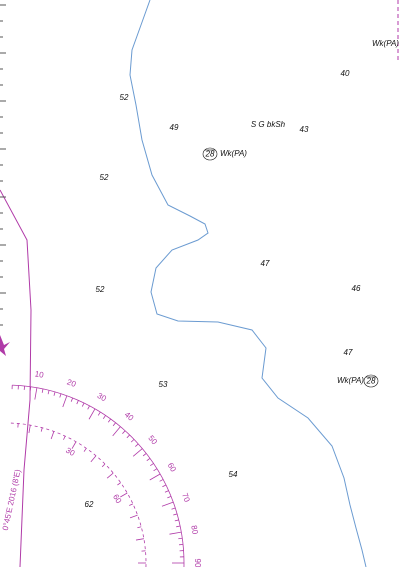 The height and width of the screenshot is (567, 400). Describe the element at coordinates (89, 504) in the screenshot. I see `sounding: 62` at that location.